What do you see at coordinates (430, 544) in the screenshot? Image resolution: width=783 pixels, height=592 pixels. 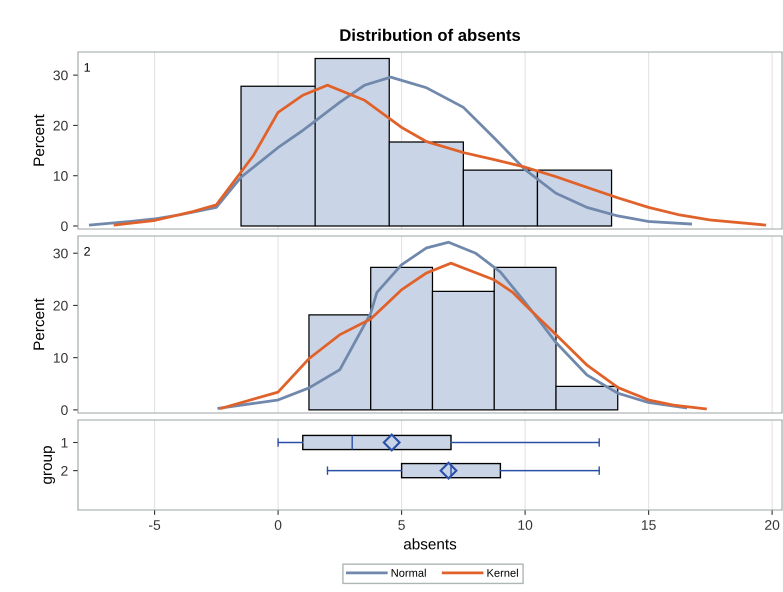 I see `x-axis-title: absents` at bounding box center [430, 544].